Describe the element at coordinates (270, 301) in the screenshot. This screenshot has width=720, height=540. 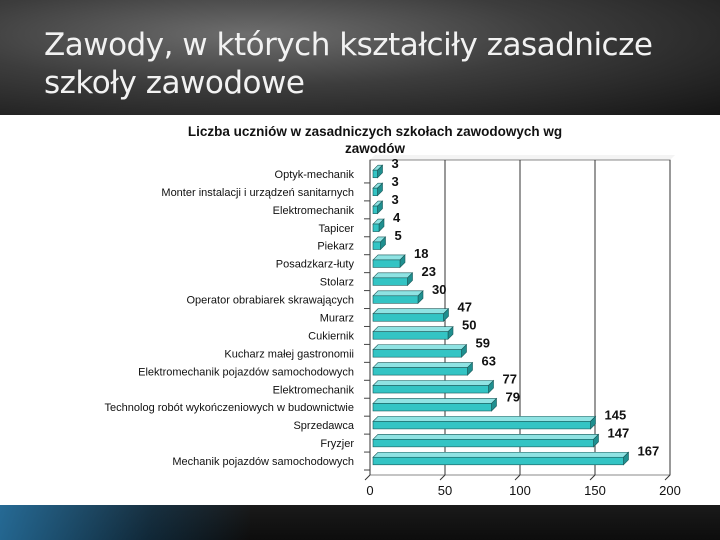
I see `y-tick-label: Operator obrabiarek skrawających` at that location.